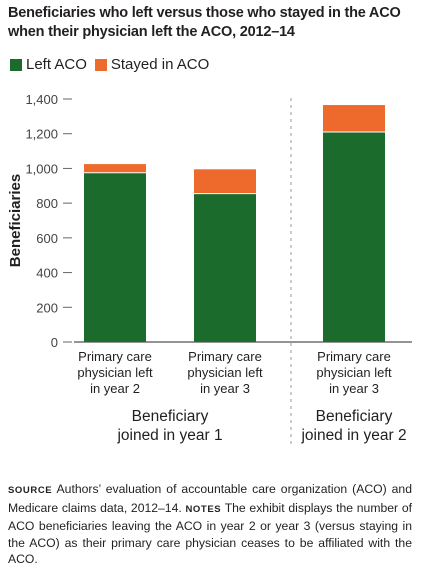 The image size is (424, 578). I want to click on x-tick-label: in year 2, so click(115, 388).